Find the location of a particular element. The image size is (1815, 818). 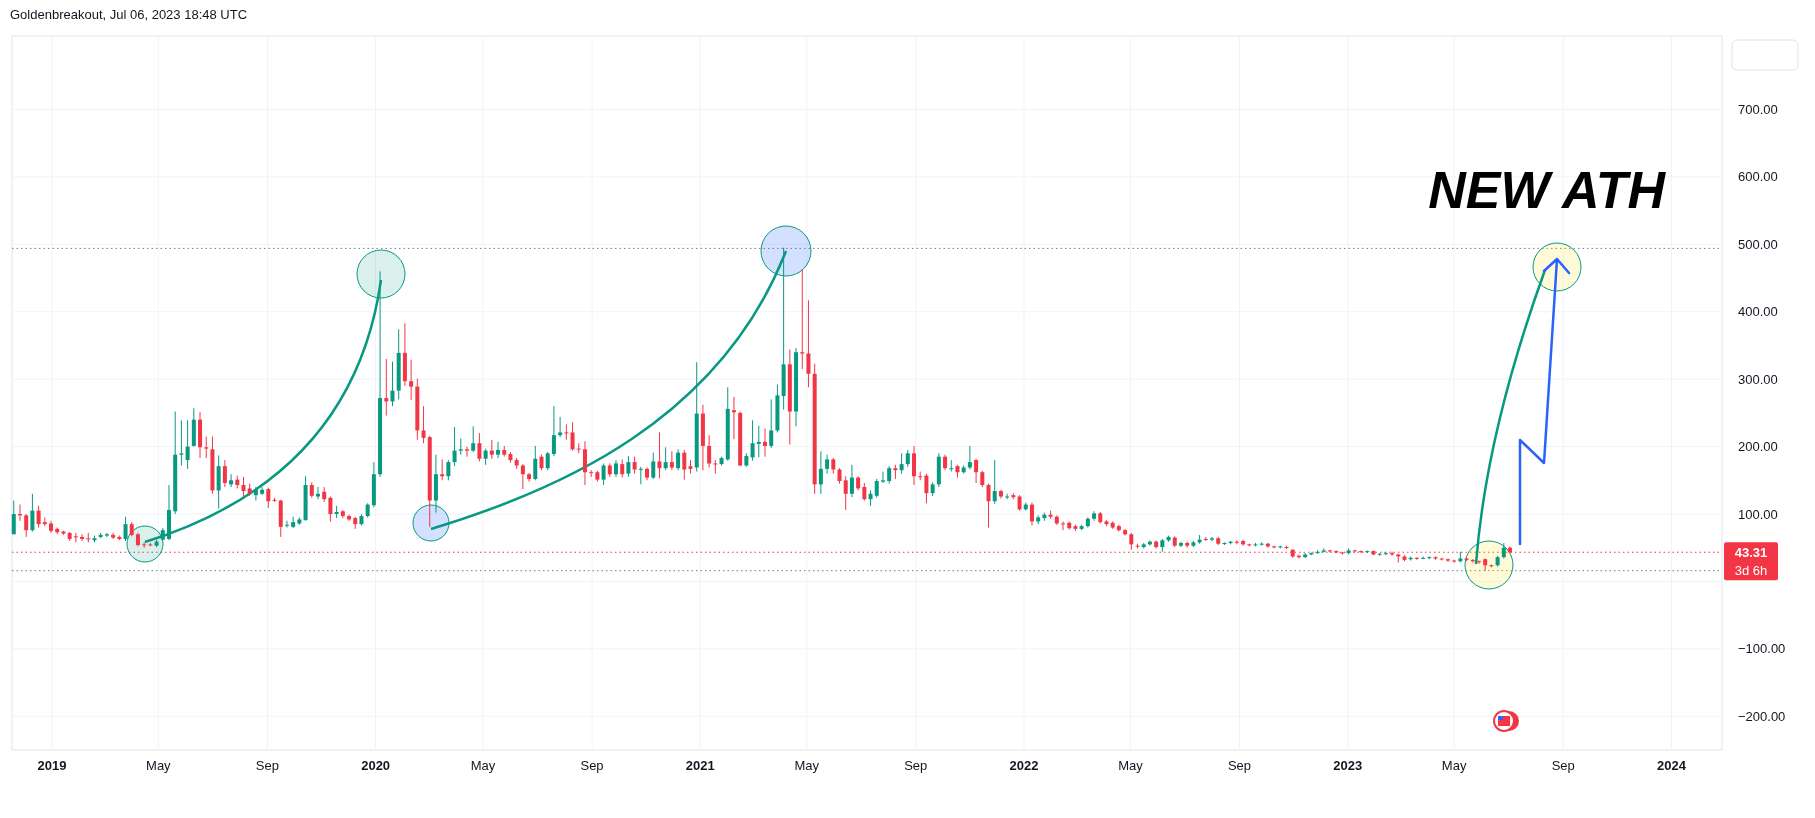

annotation: NEW ATH is located at coordinates (1547, 190).